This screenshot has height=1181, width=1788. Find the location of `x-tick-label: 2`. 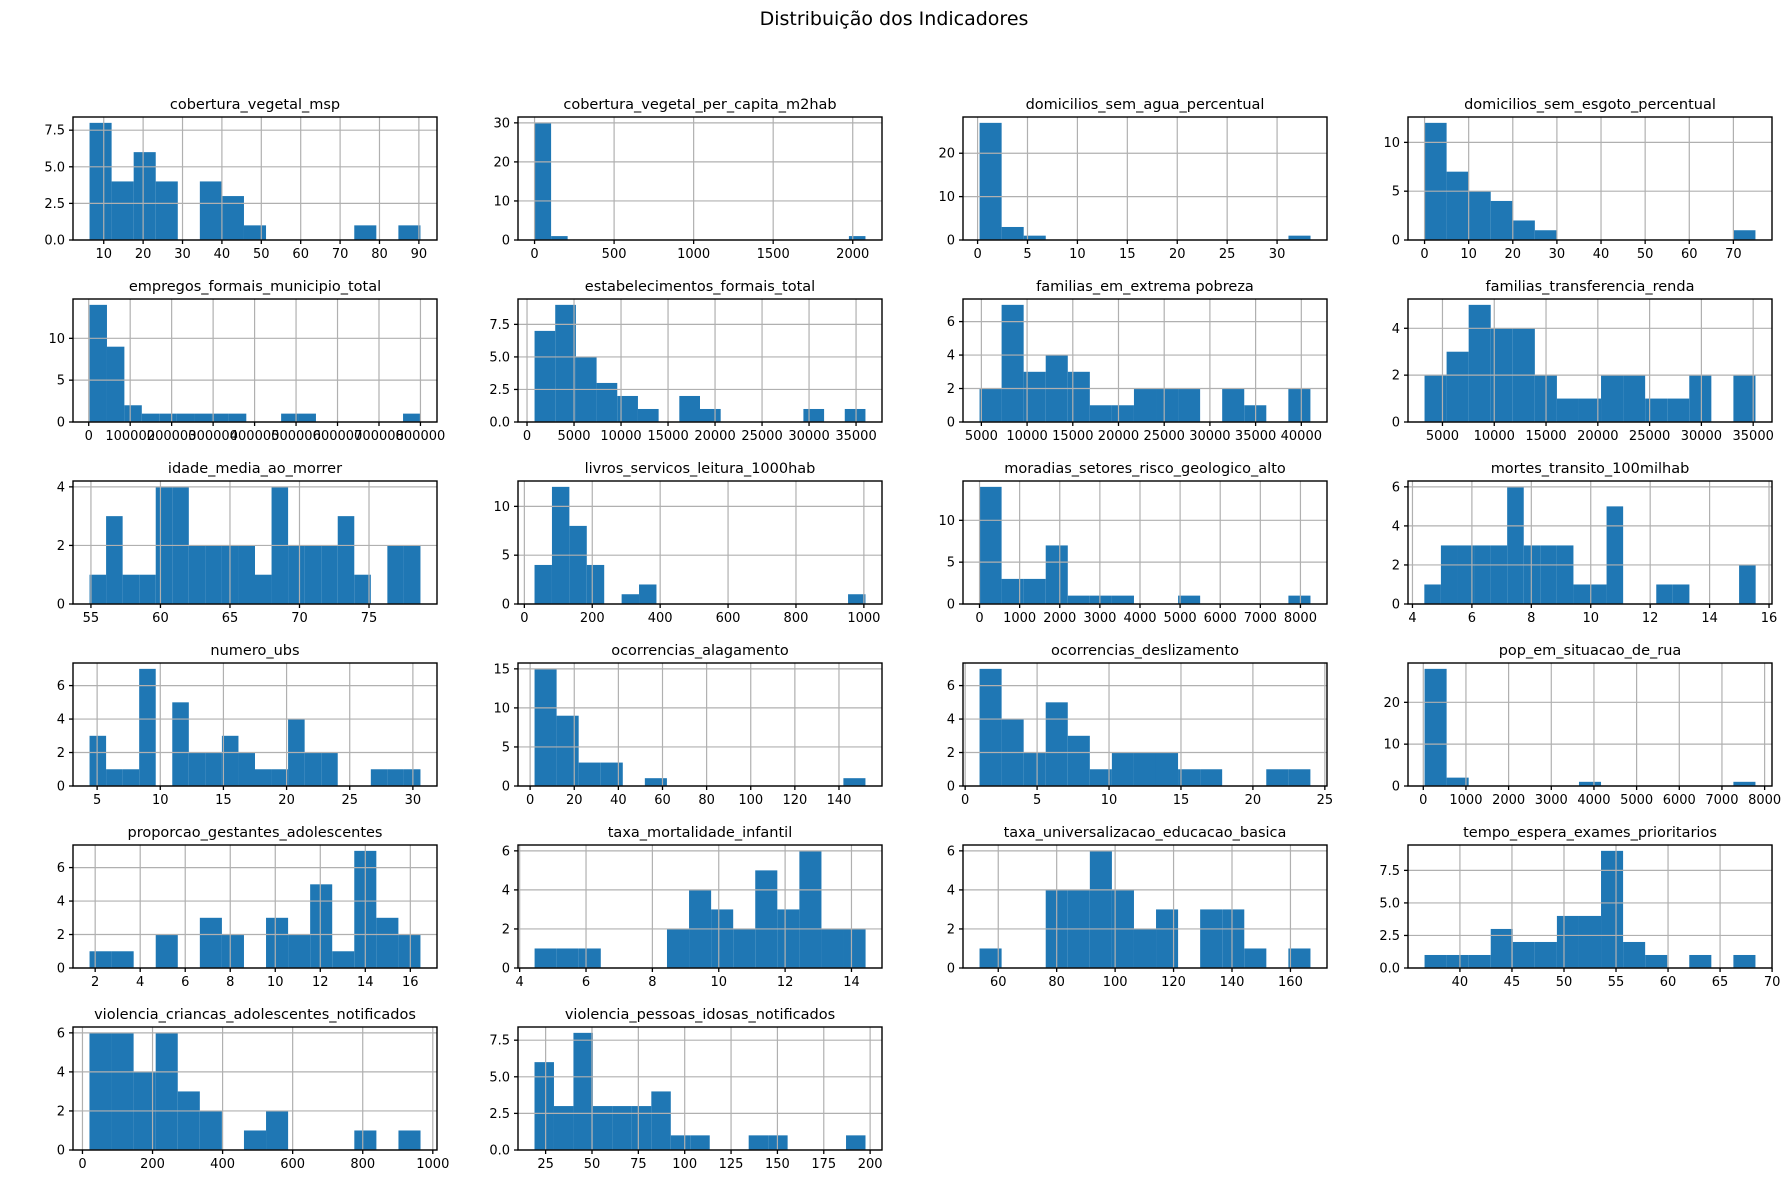

x-tick-label: 2 is located at coordinates (95, 982).